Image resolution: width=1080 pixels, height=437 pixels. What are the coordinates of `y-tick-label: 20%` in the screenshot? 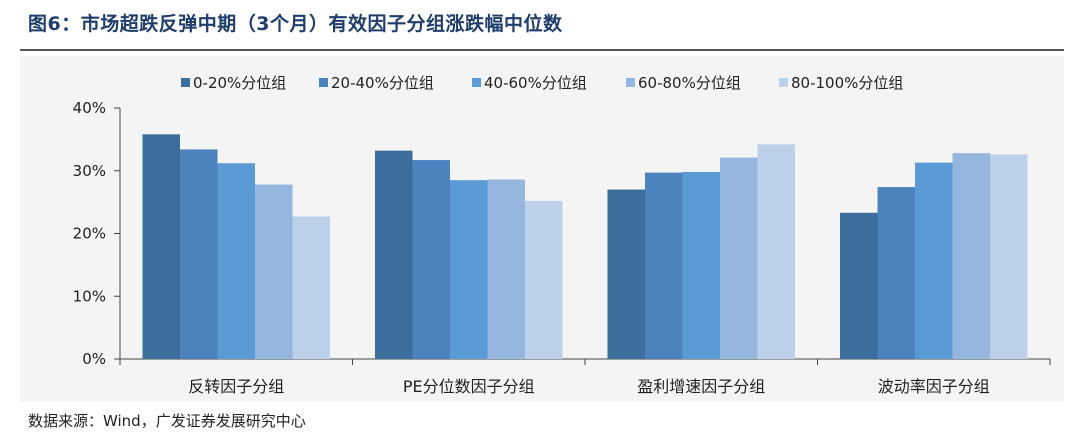 It's located at (89, 234).